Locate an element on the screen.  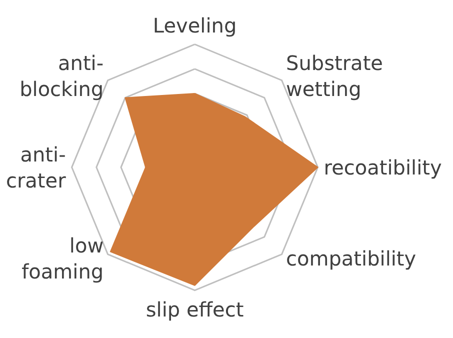
spoke-label: Substrate wetting is located at coordinates (334, 76).